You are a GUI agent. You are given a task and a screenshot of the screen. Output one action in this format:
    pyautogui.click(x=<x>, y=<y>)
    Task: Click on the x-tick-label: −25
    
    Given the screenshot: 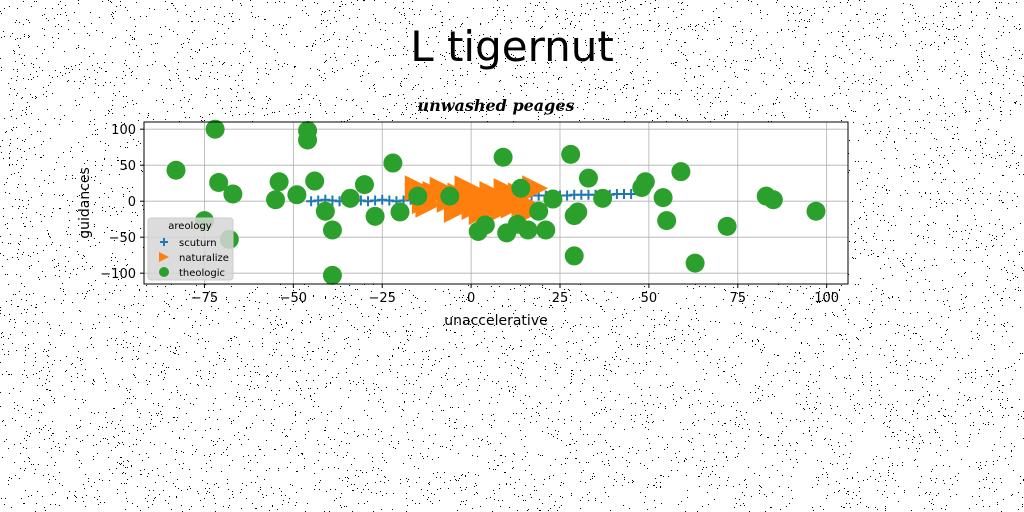 What is the action you would take?
    pyautogui.click(x=382, y=298)
    